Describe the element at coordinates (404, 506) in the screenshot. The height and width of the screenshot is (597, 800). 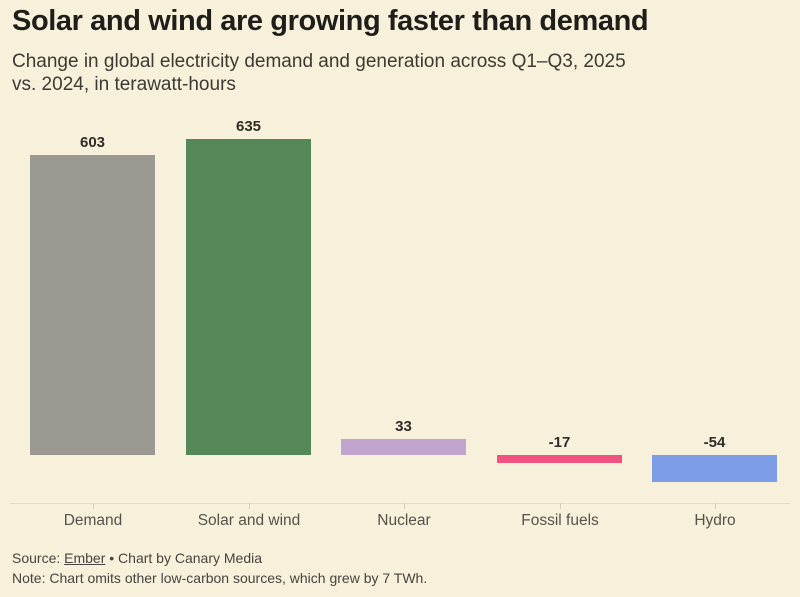
I see `x-axis-tick-nuclear` at that location.